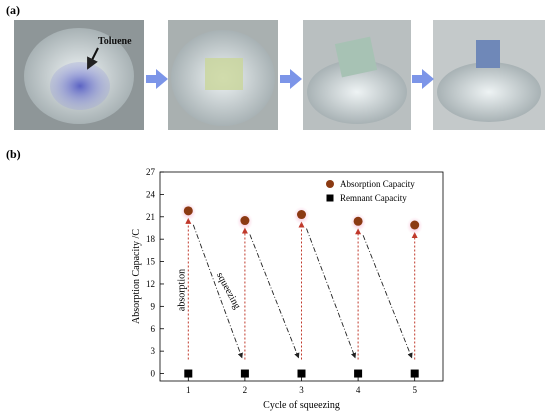 The width and height of the screenshot is (550, 420). What do you see at coordinates (93, 58) in the screenshot?
I see `pointer` at bounding box center [93, 58].